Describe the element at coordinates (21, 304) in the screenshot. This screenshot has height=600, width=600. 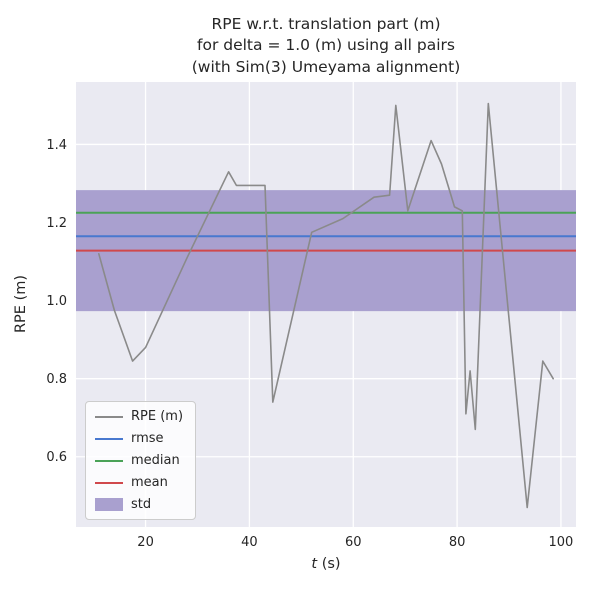
I see `y-axis-label: RPE (m)` at that location.